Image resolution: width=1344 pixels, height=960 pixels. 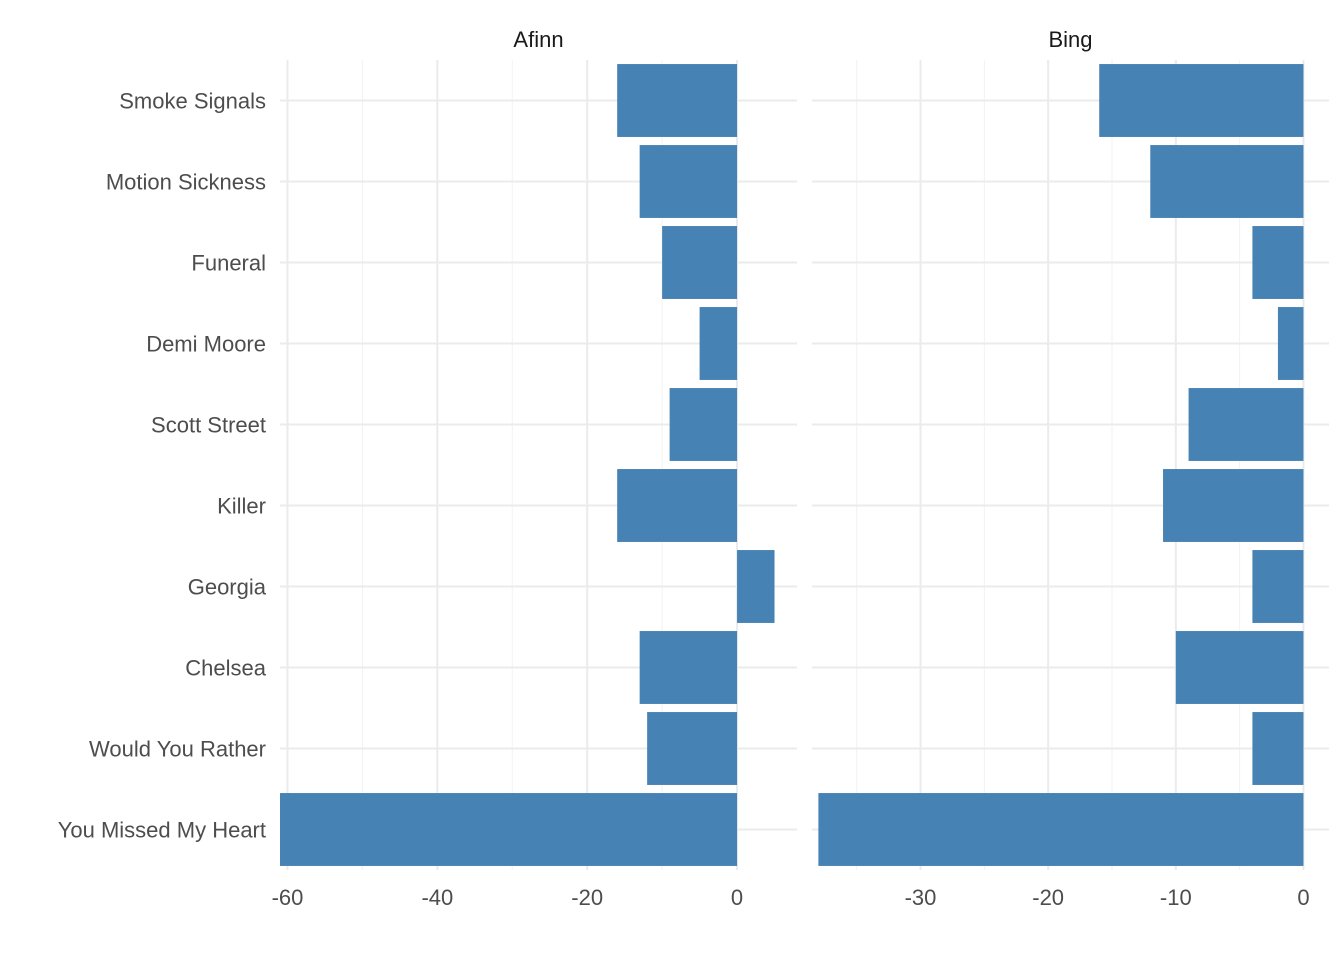 What do you see at coordinates (241, 506) in the screenshot?
I see `category-label: Killer` at bounding box center [241, 506].